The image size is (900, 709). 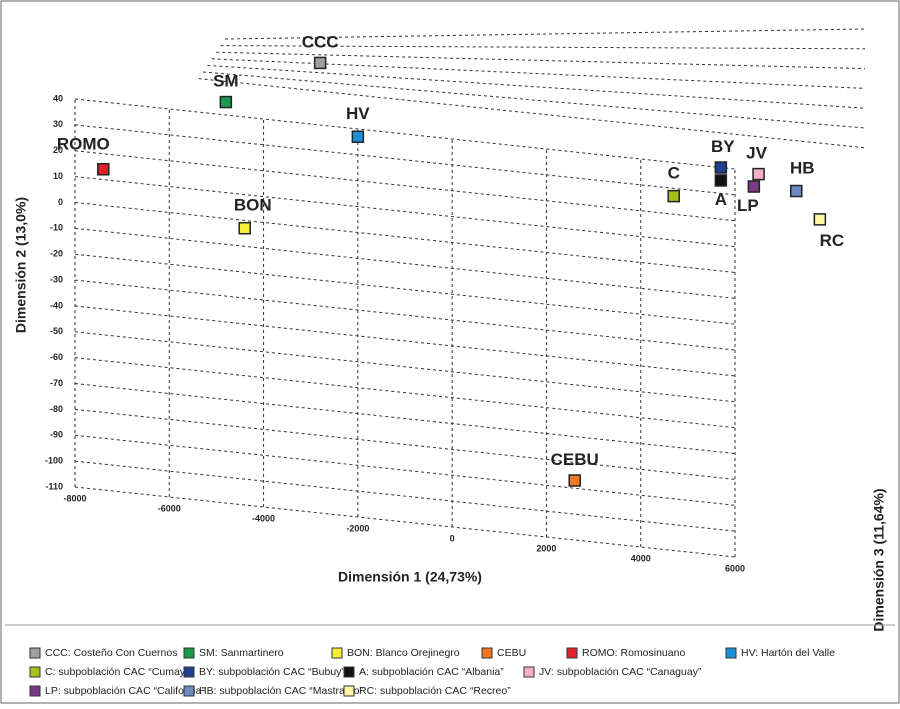 What do you see at coordinates (802, 168) in the screenshot?
I see `point-label: HB` at bounding box center [802, 168].